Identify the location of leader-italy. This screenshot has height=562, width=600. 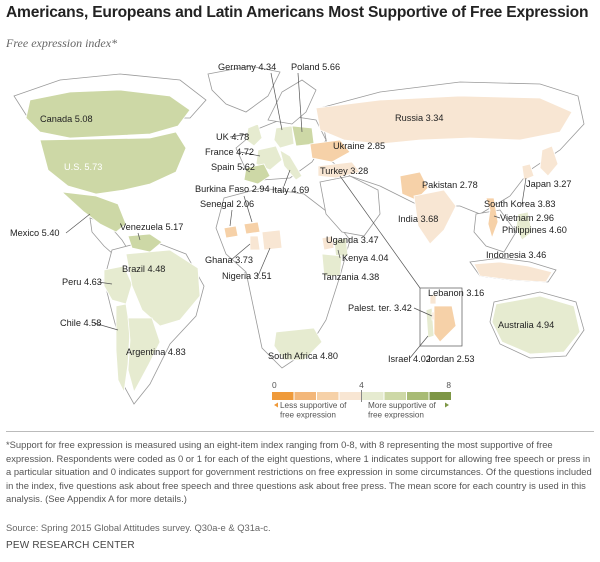
(287, 178).